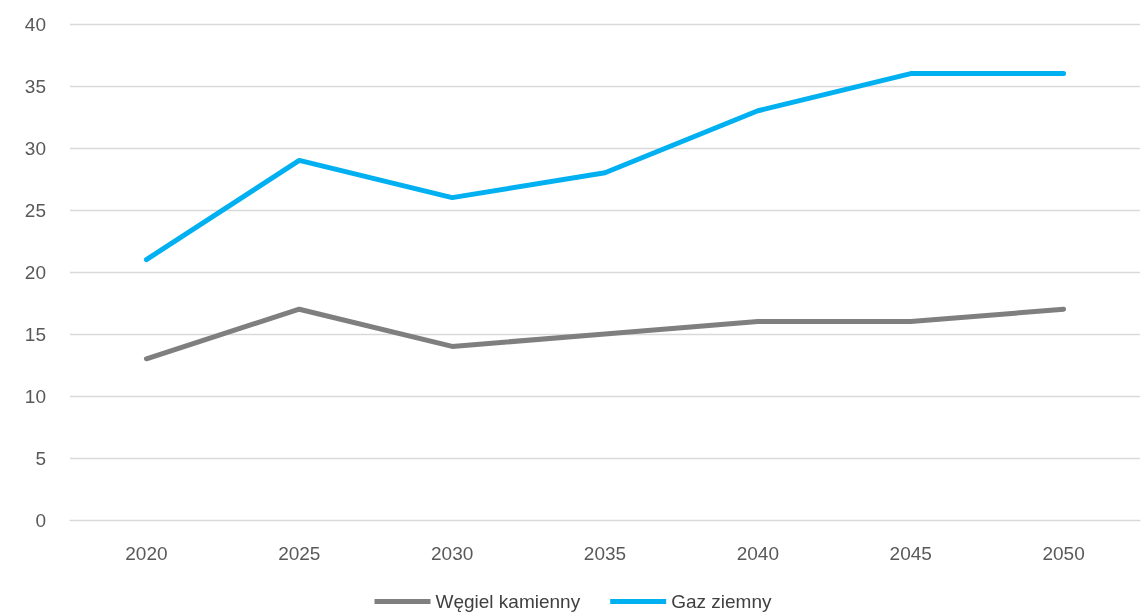 Image resolution: width=1146 pixels, height=616 pixels. What do you see at coordinates (35, 396) in the screenshot?
I see `y-tick-label: 10` at bounding box center [35, 396].